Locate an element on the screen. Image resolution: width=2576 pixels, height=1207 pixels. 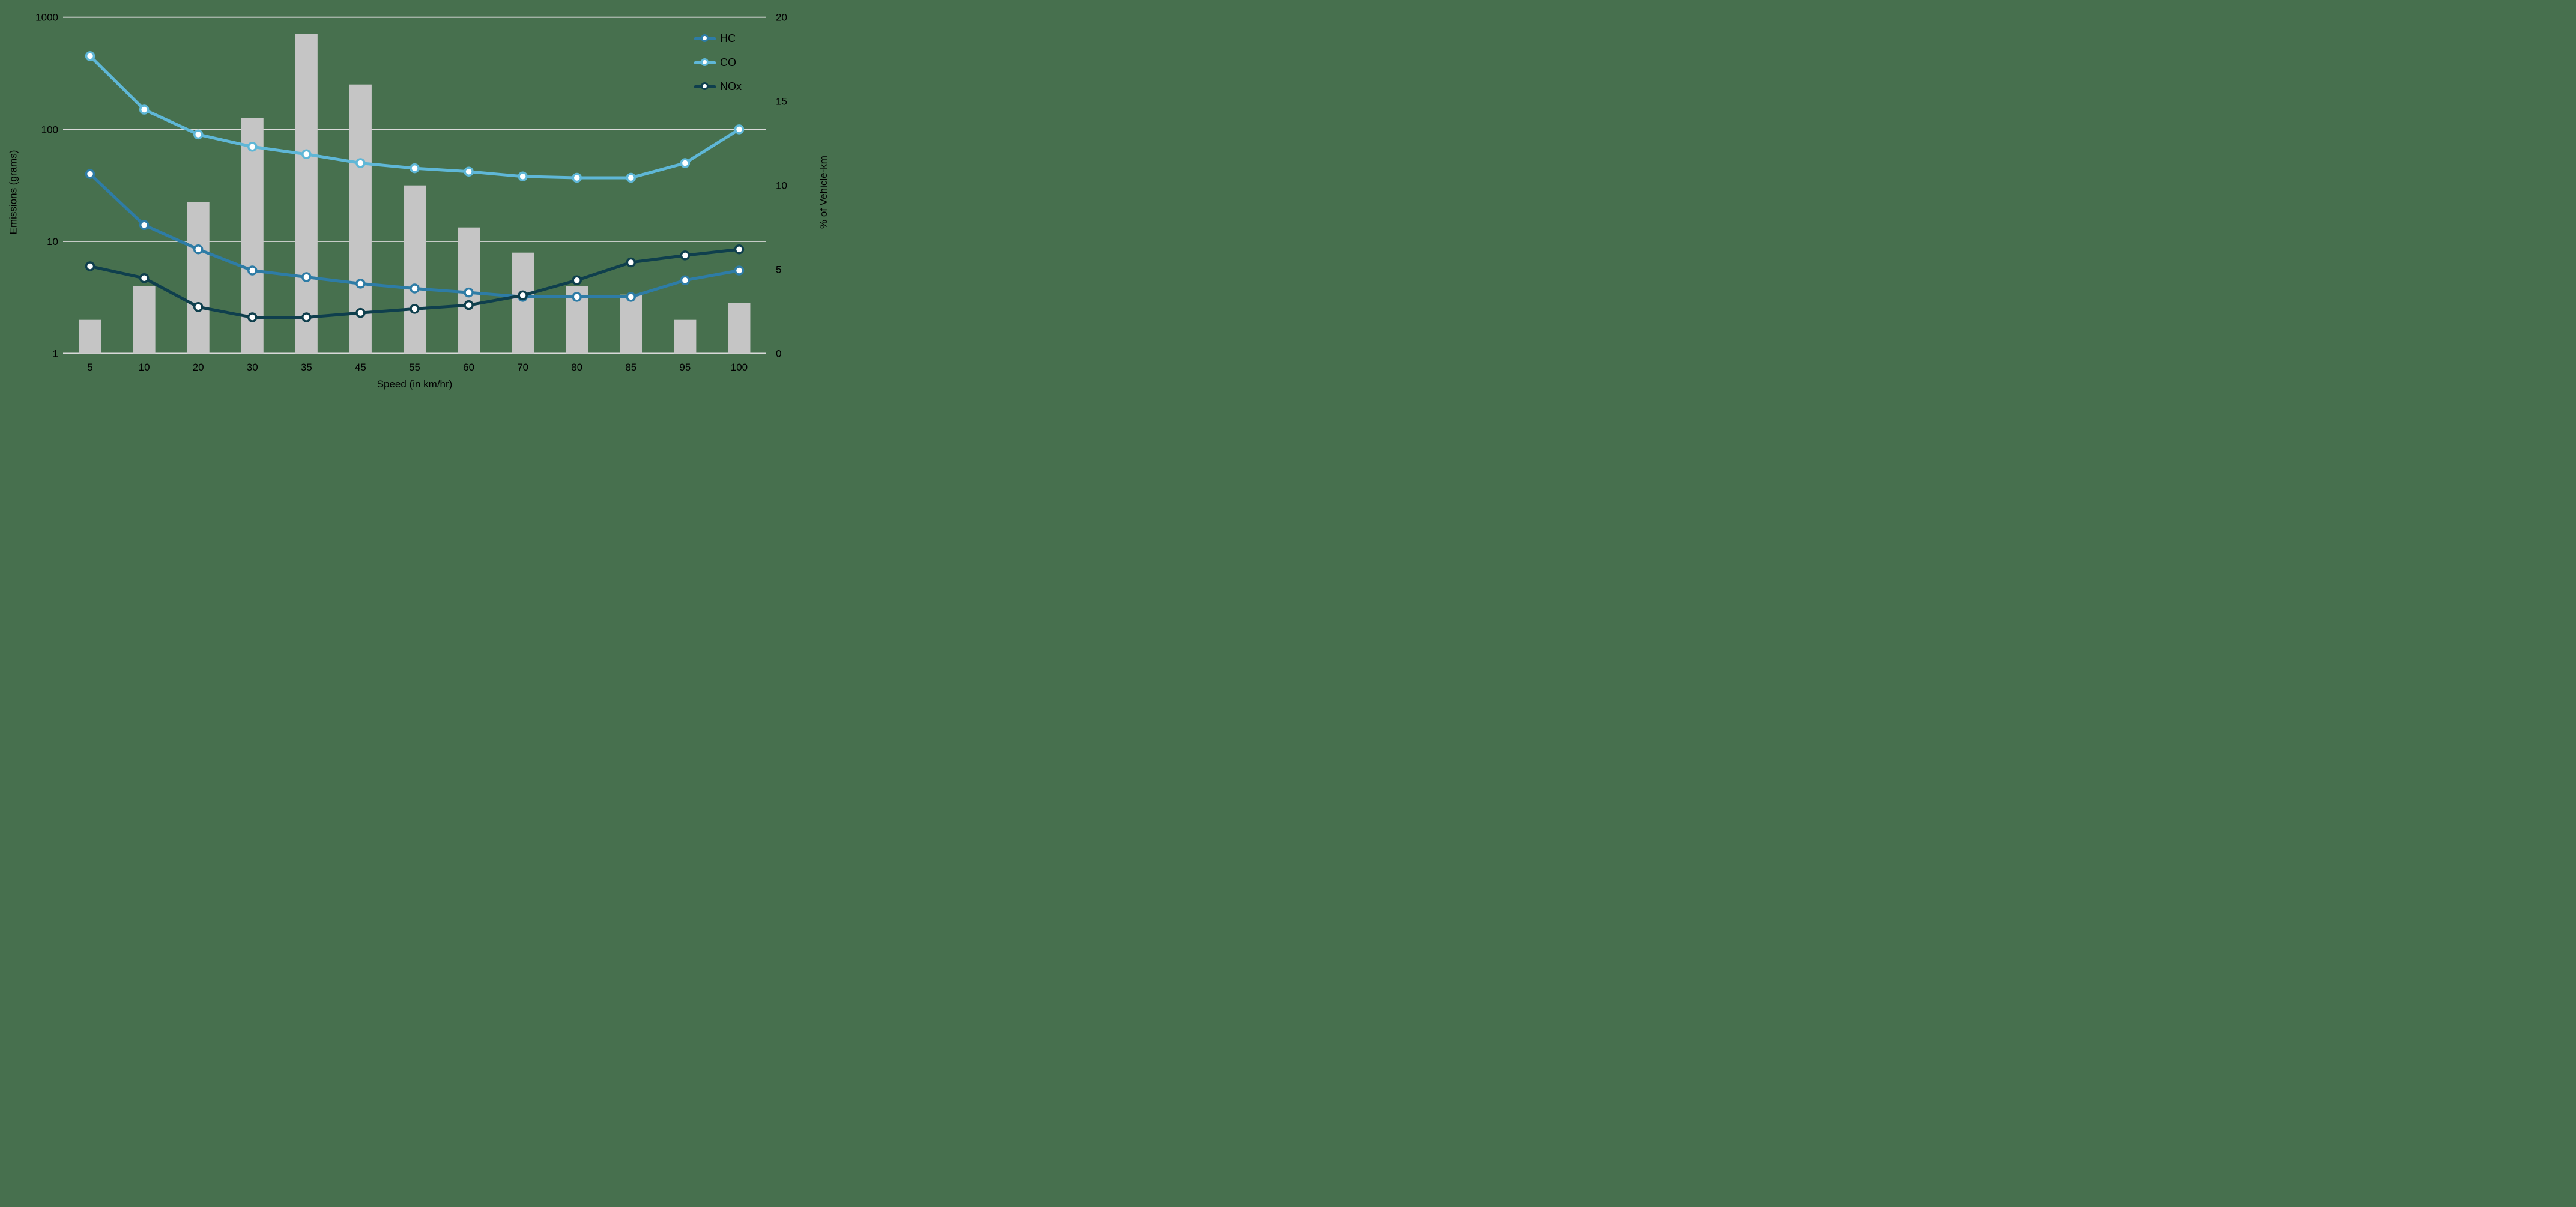
x-axis-tick: 45 is located at coordinates (360, 367).